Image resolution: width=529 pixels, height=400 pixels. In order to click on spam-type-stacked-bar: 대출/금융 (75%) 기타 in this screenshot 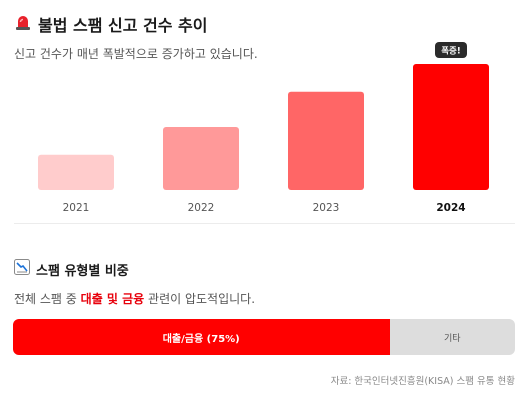, I will do `click(264, 337)`.